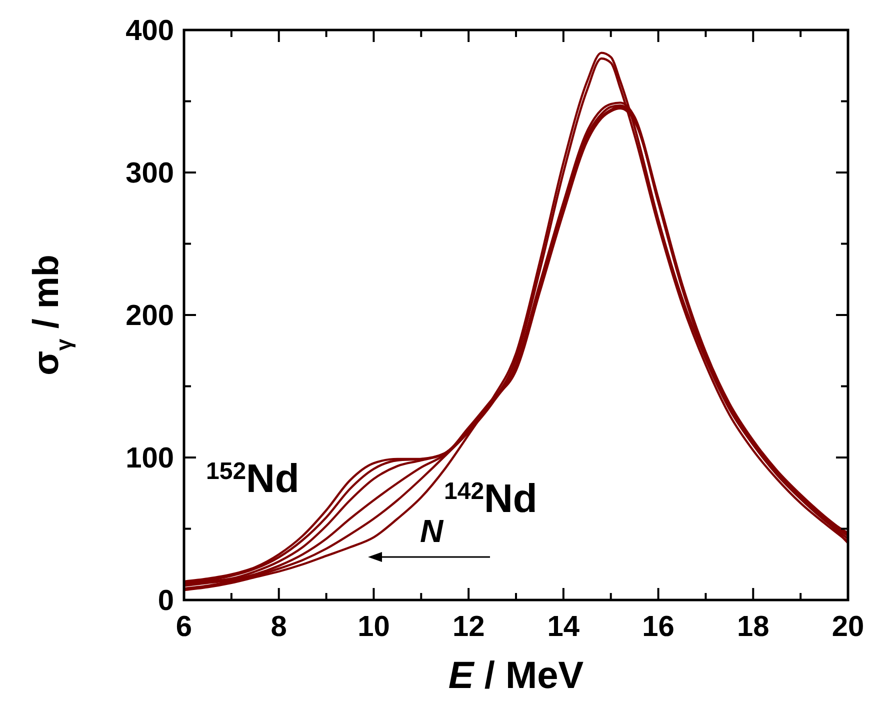  I want to click on y-tick-label: 300, so click(150, 174).